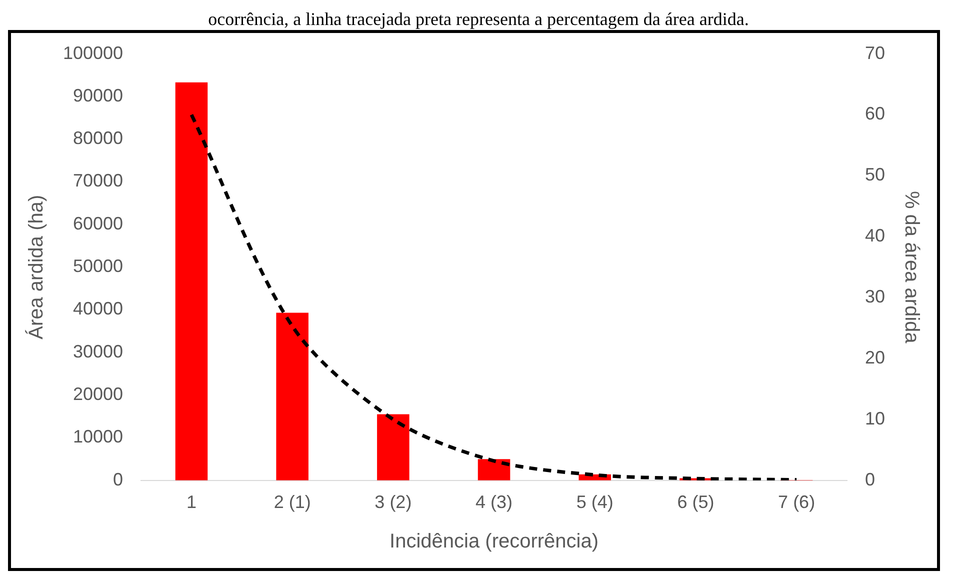 This screenshot has width=957, height=579. I want to click on y2-tick-label: 20, so click(875, 357).